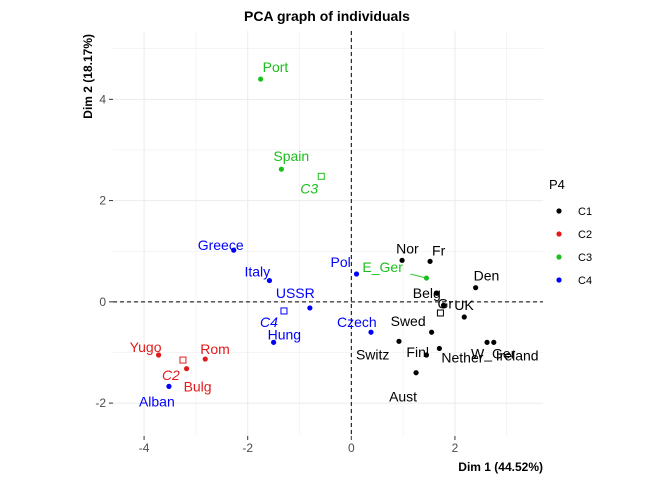 This screenshot has width=672, height=480. I want to click on point-yugo, so click(158, 355).